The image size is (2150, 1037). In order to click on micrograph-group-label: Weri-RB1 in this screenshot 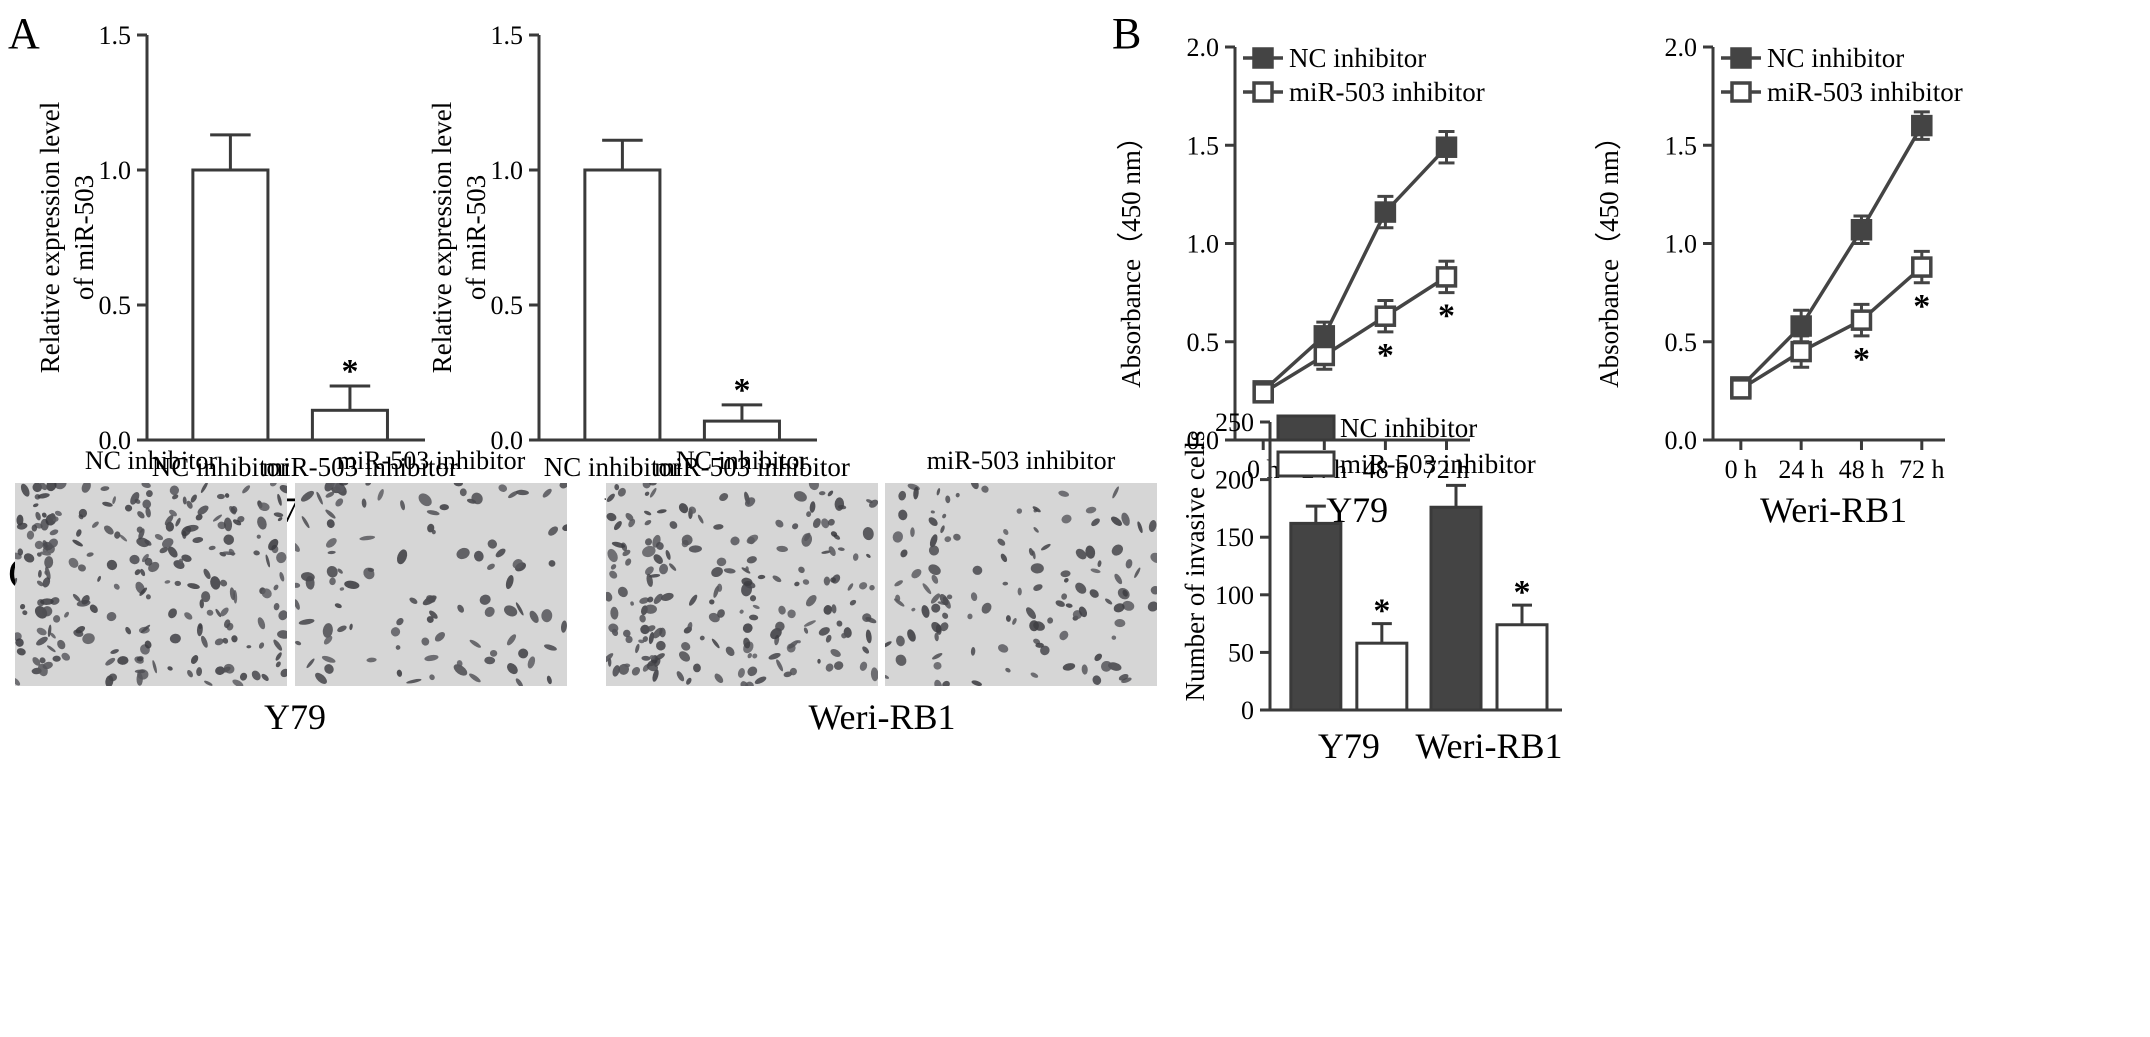, I will do `click(881, 717)`.